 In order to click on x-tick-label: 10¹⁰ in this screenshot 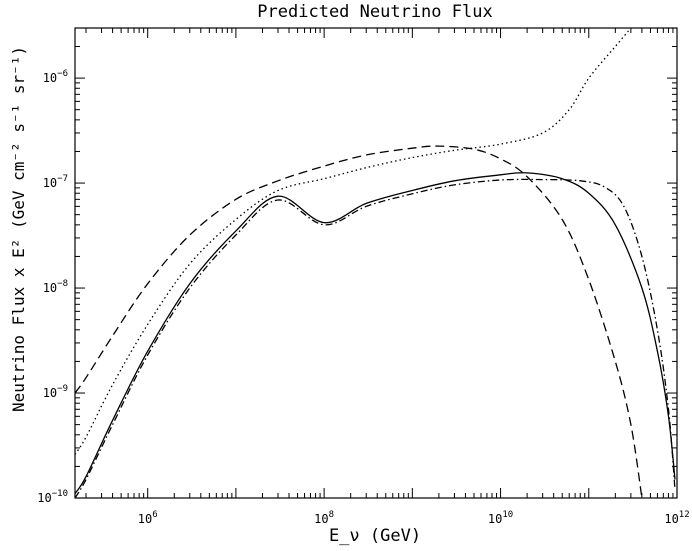, I will do `click(500, 518)`.